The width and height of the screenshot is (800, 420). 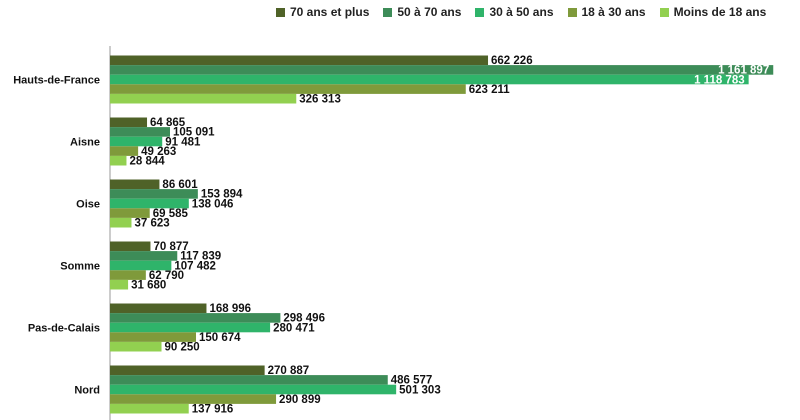 What do you see at coordinates (171, 214) in the screenshot?
I see `data-label: 69 585` at bounding box center [171, 214].